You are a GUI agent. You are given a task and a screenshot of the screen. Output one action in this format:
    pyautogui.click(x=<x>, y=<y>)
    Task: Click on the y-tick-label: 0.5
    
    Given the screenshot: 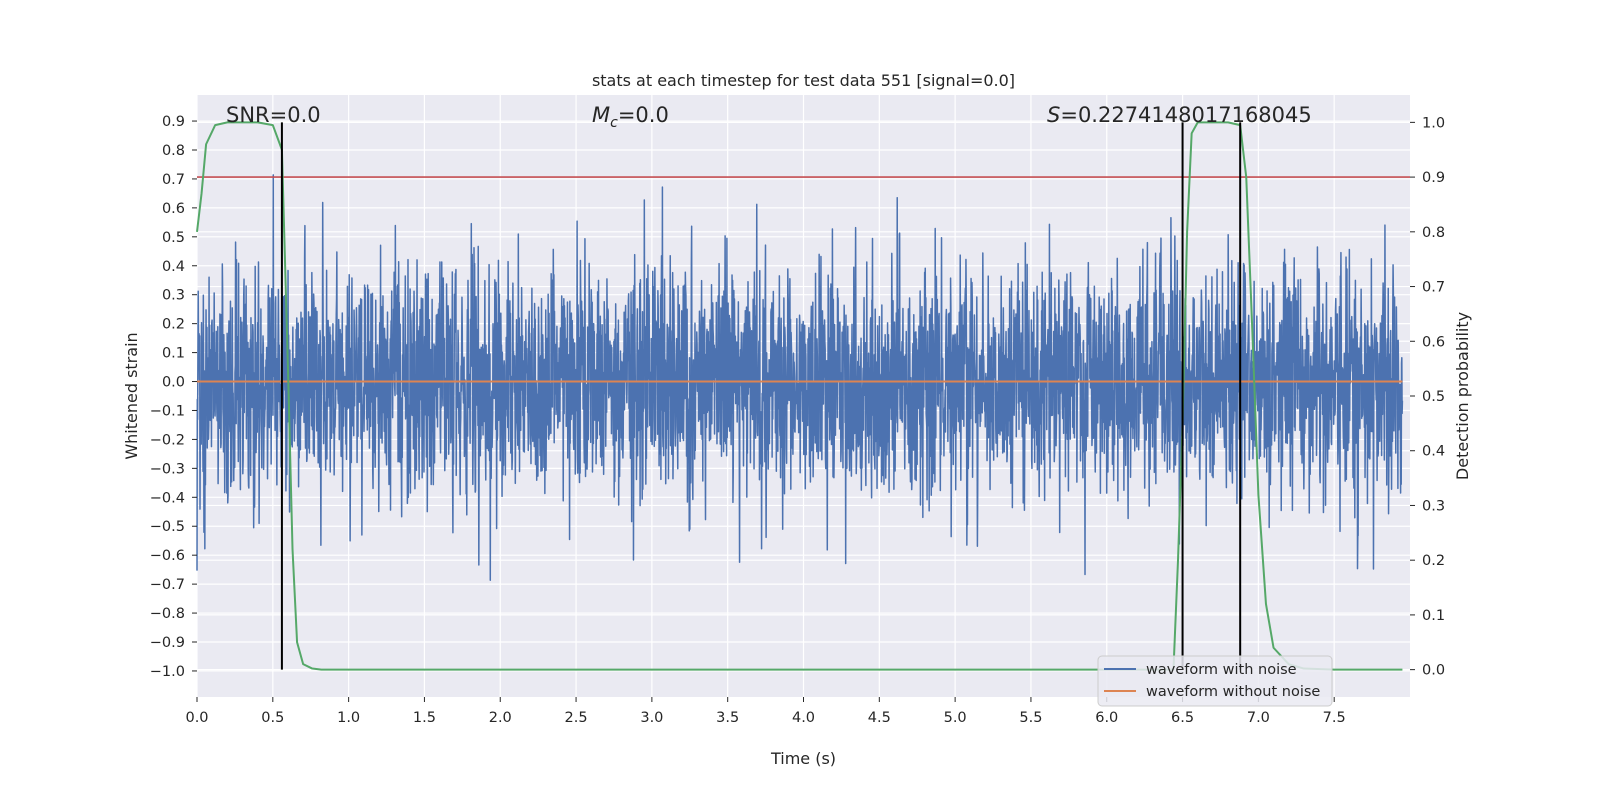 What is the action you would take?
    pyautogui.click(x=173, y=238)
    